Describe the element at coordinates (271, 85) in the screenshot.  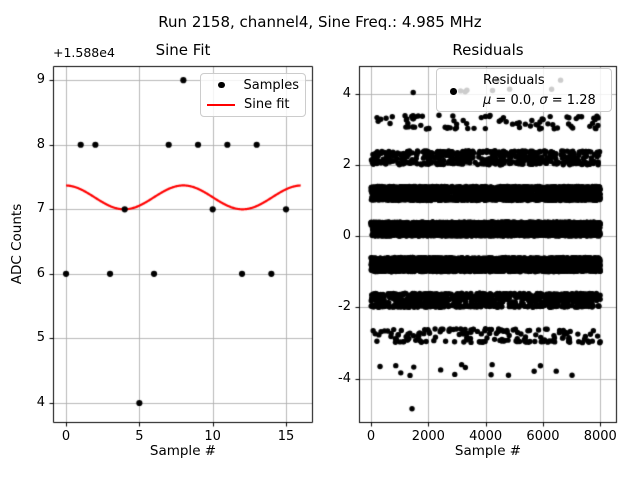
I see `legend-label-samples: Samples` at that location.